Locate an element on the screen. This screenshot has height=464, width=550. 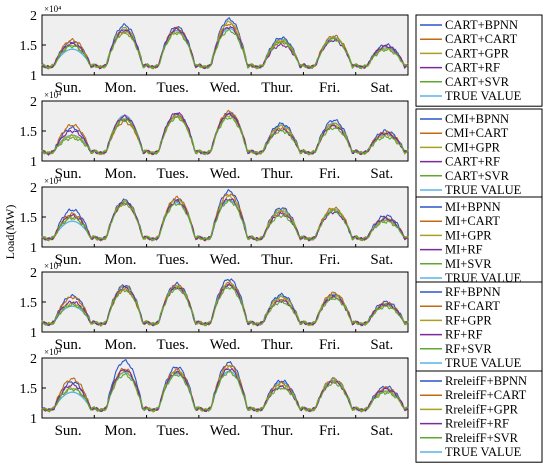
panel-1: 1 1.5 2 ×10⁴ Sun. Mon. Tues. Wed. Thur. Fri. Sat. is located at coordinates (214, 50).